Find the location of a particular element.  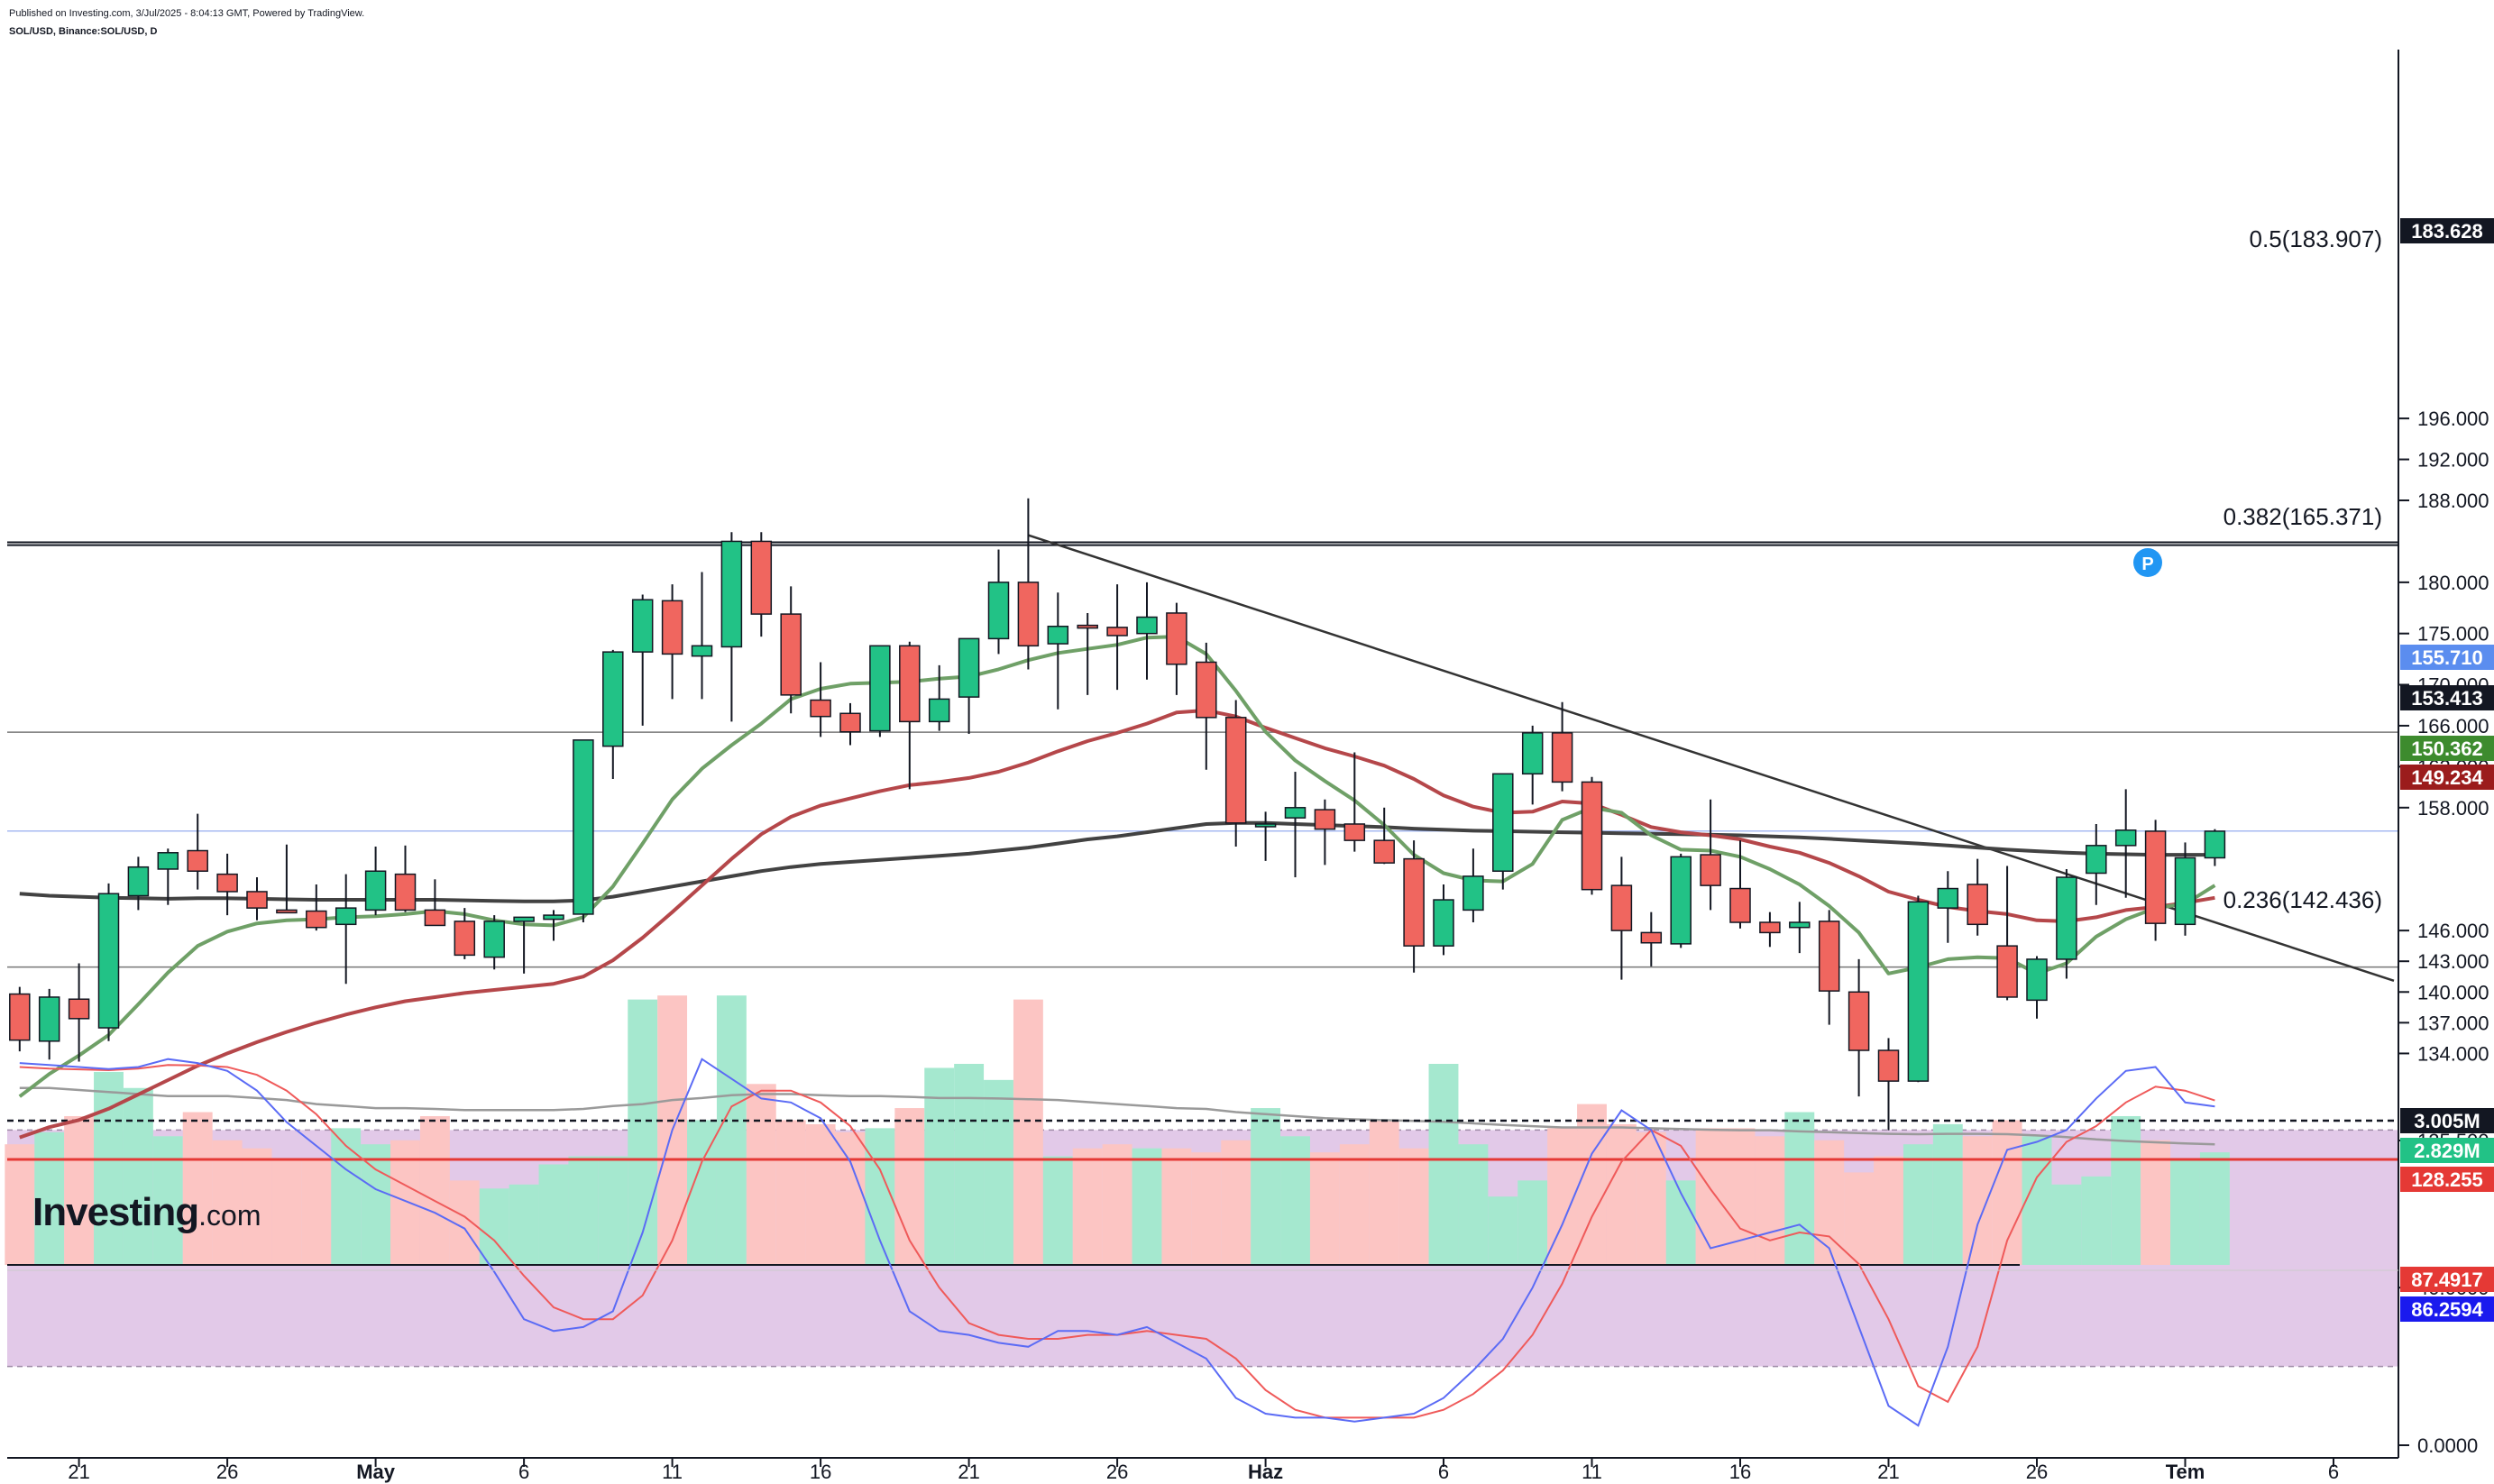

badge-stoch_d: 87.4917 is located at coordinates (2447, 1279).